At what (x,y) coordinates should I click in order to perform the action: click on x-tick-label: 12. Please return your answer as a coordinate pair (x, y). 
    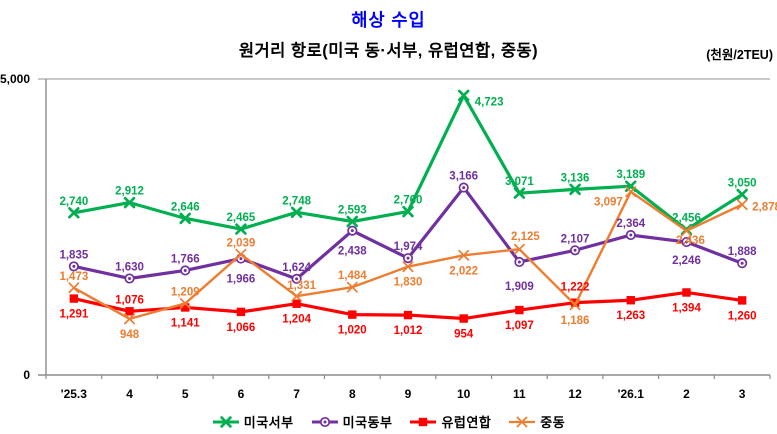
    Looking at the image, I should click on (575, 394).